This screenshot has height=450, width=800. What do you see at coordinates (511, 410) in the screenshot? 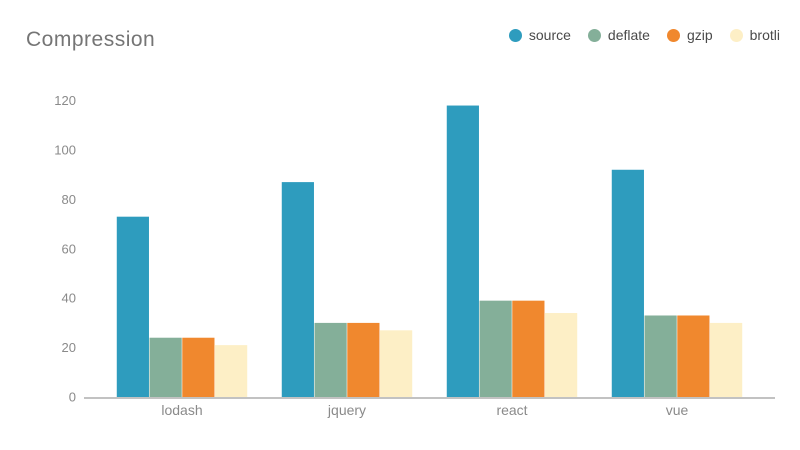
I see `x-axis-category-label-react: react` at bounding box center [511, 410].